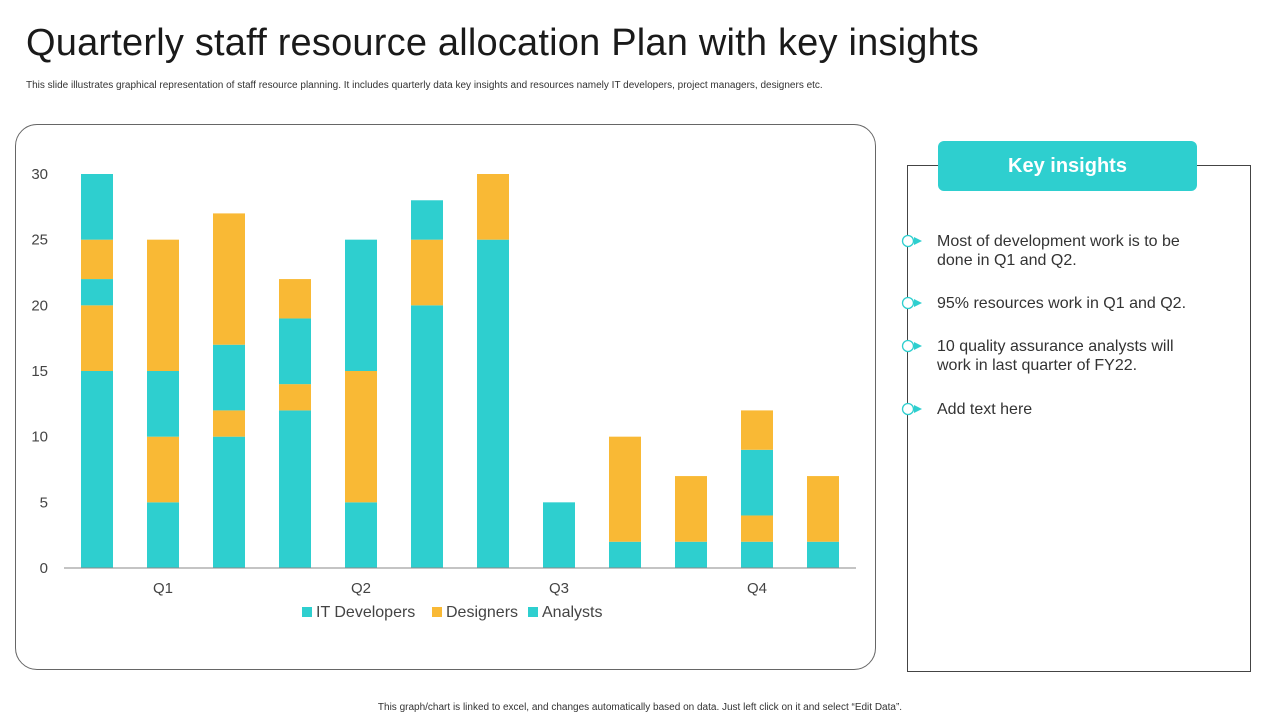 This screenshot has height=720, width=1280. What do you see at coordinates (39, 371) in the screenshot?
I see `y-tick-label: 15` at bounding box center [39, 371].